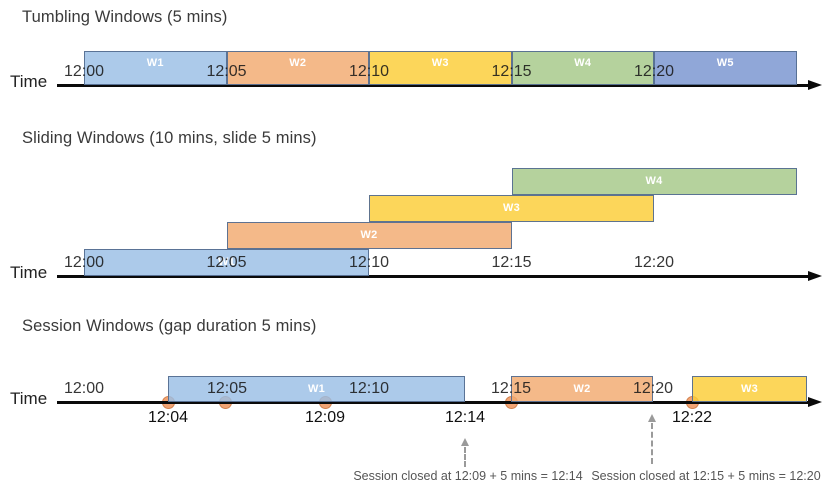 This screenshot has height=498, width=829. Describe the element at coordinates (815, 276) in the screenshot. I see `time-axis-arrowhead-sliding` at that location.